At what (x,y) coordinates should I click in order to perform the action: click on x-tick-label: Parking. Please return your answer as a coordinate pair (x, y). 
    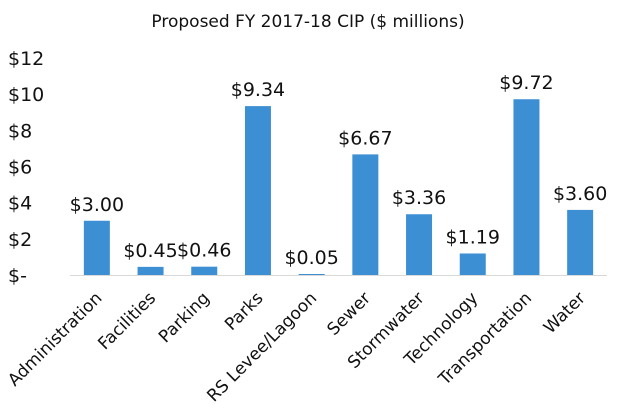
    Looking at the image, I should click on (184, 317).